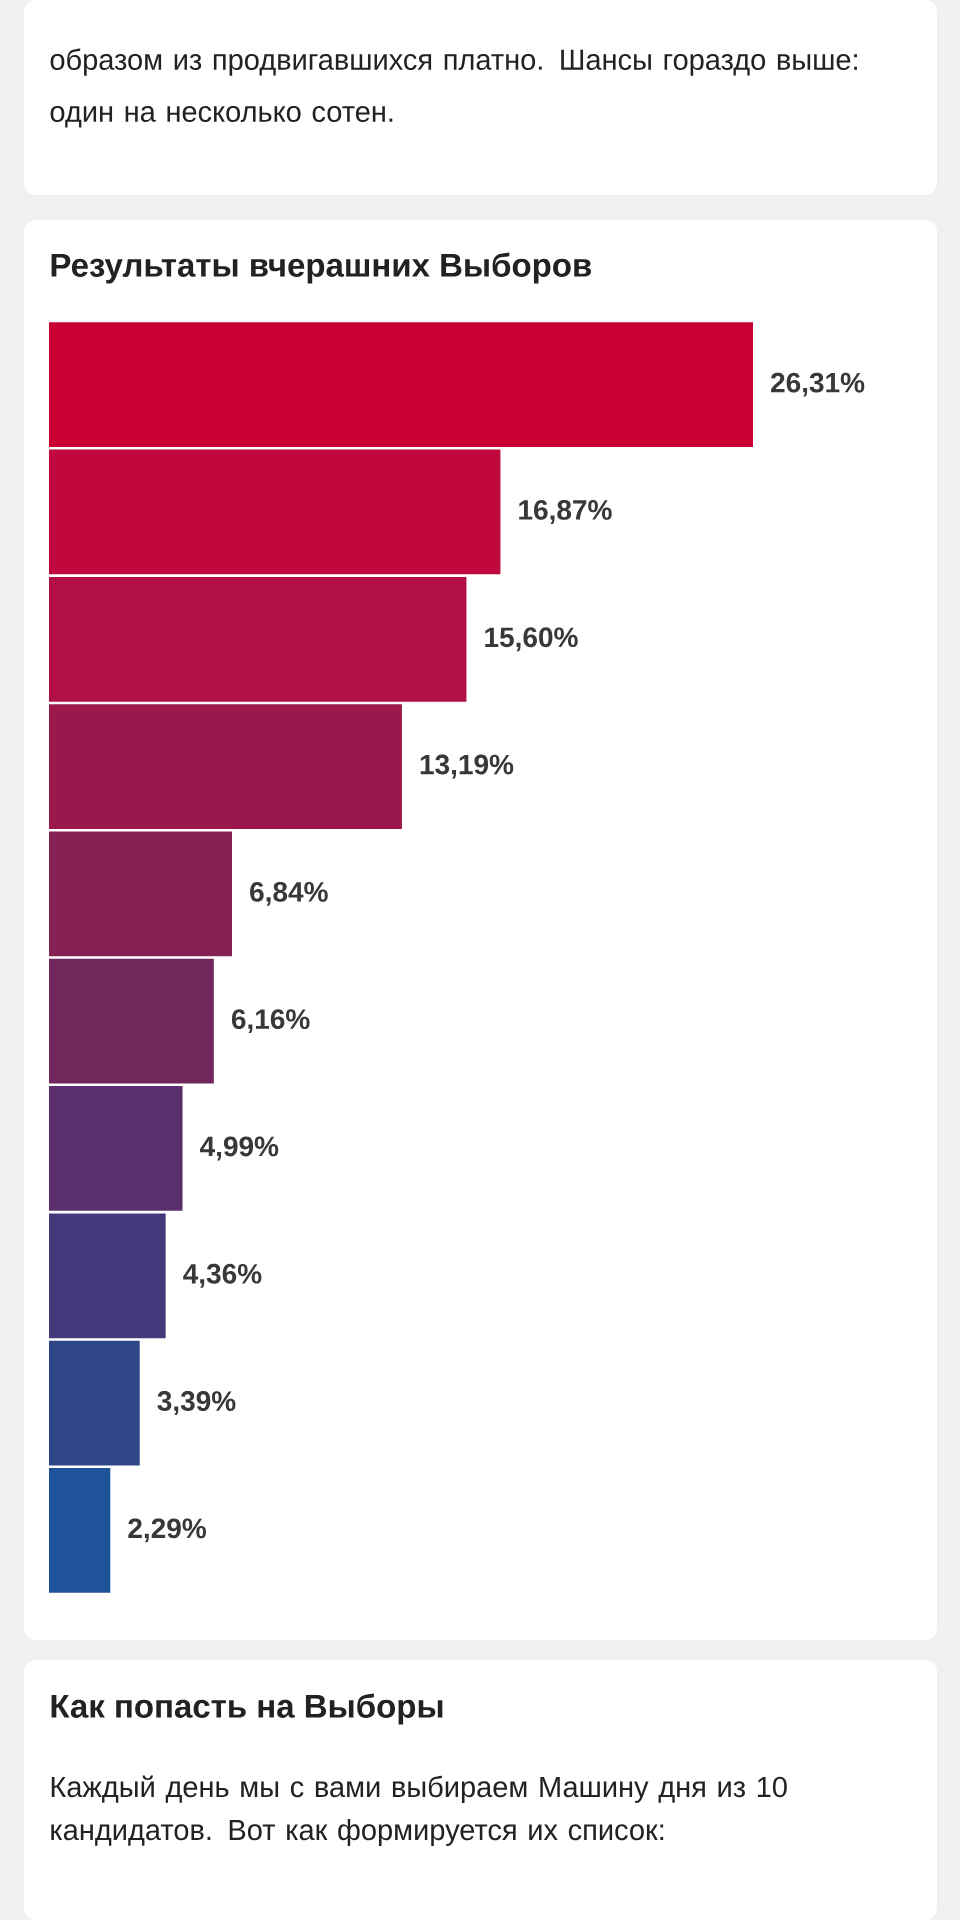 The image size is (960, 1920). I want to click on data-label: 3,39%, so click(196, 1403).